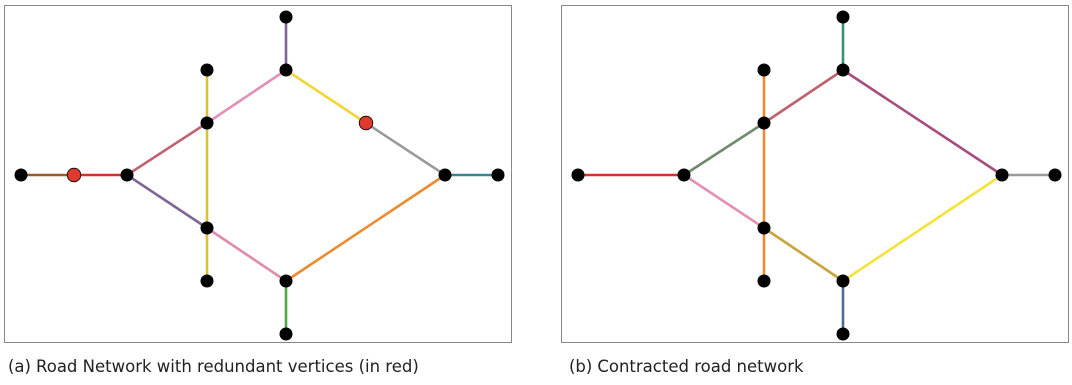 The image size is (1072, 385). What do you see at coordinates (581, 366) in the screenshot?
I see `caption-b-label: (b)` at bounding box center [581, 366].